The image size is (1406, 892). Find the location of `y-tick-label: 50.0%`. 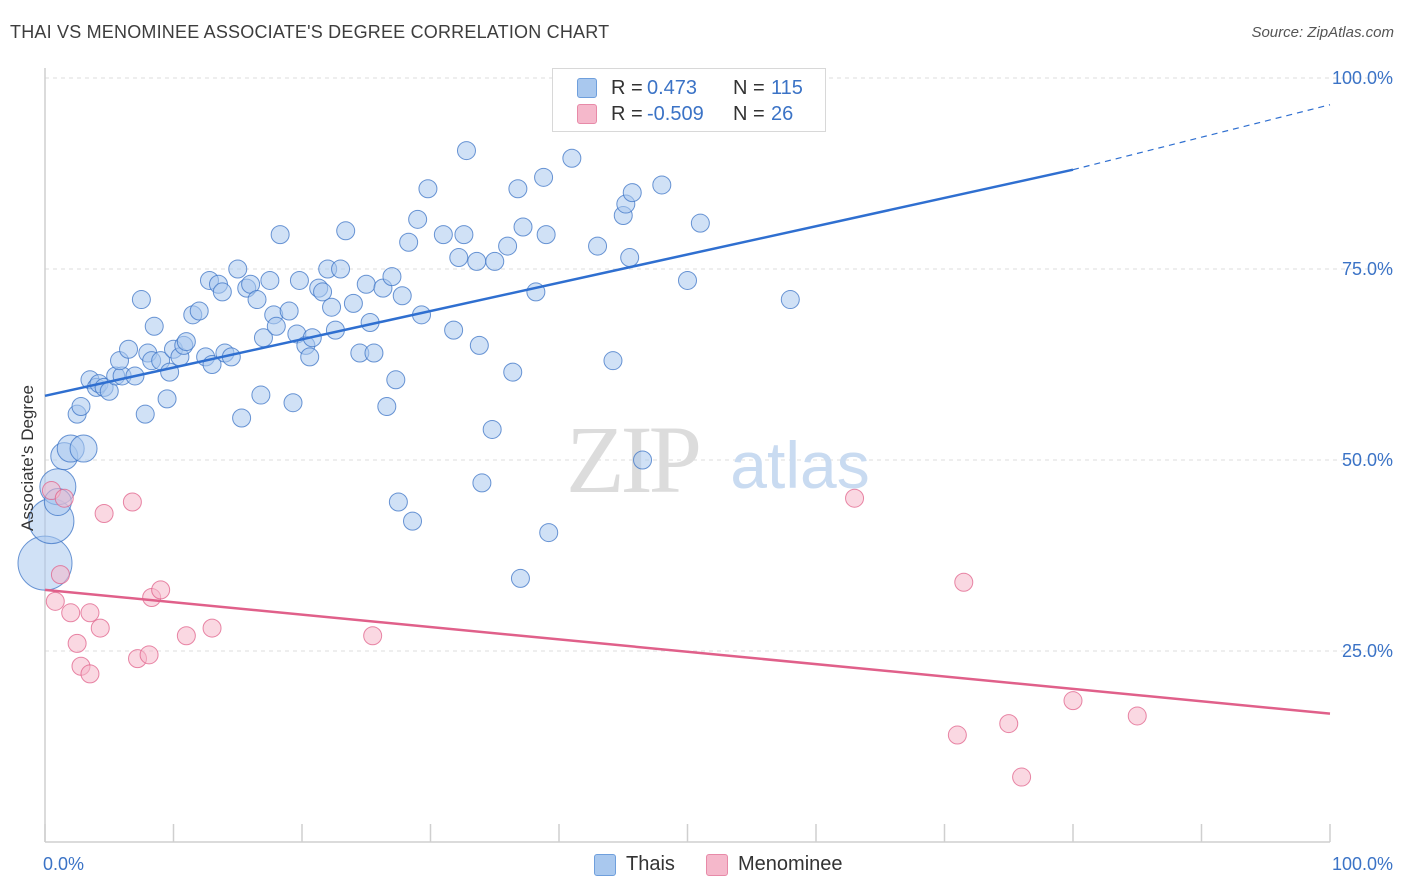

y-tick-label: 50.0% is located at coordinates (1367, 460).